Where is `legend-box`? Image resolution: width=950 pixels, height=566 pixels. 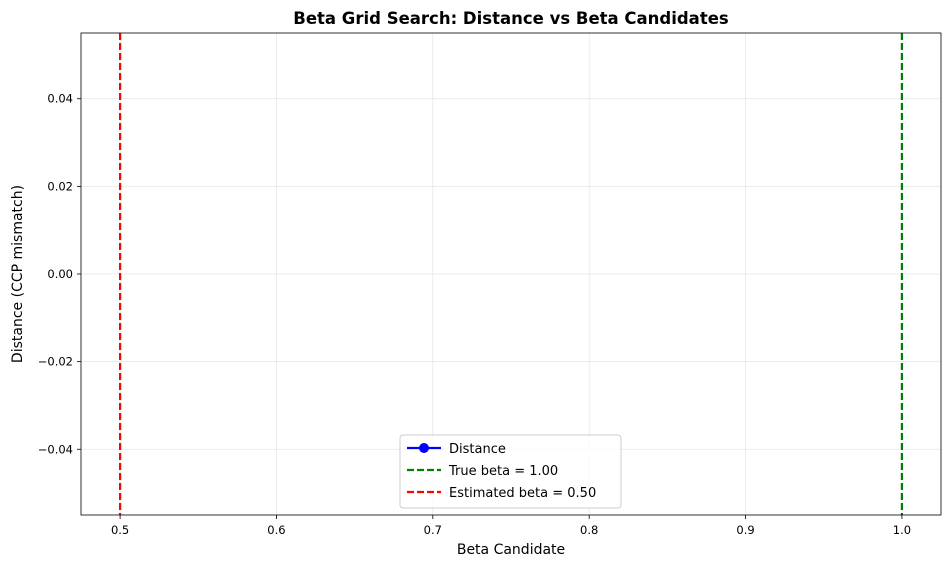 legend-box is located at coordinates (510, 471).